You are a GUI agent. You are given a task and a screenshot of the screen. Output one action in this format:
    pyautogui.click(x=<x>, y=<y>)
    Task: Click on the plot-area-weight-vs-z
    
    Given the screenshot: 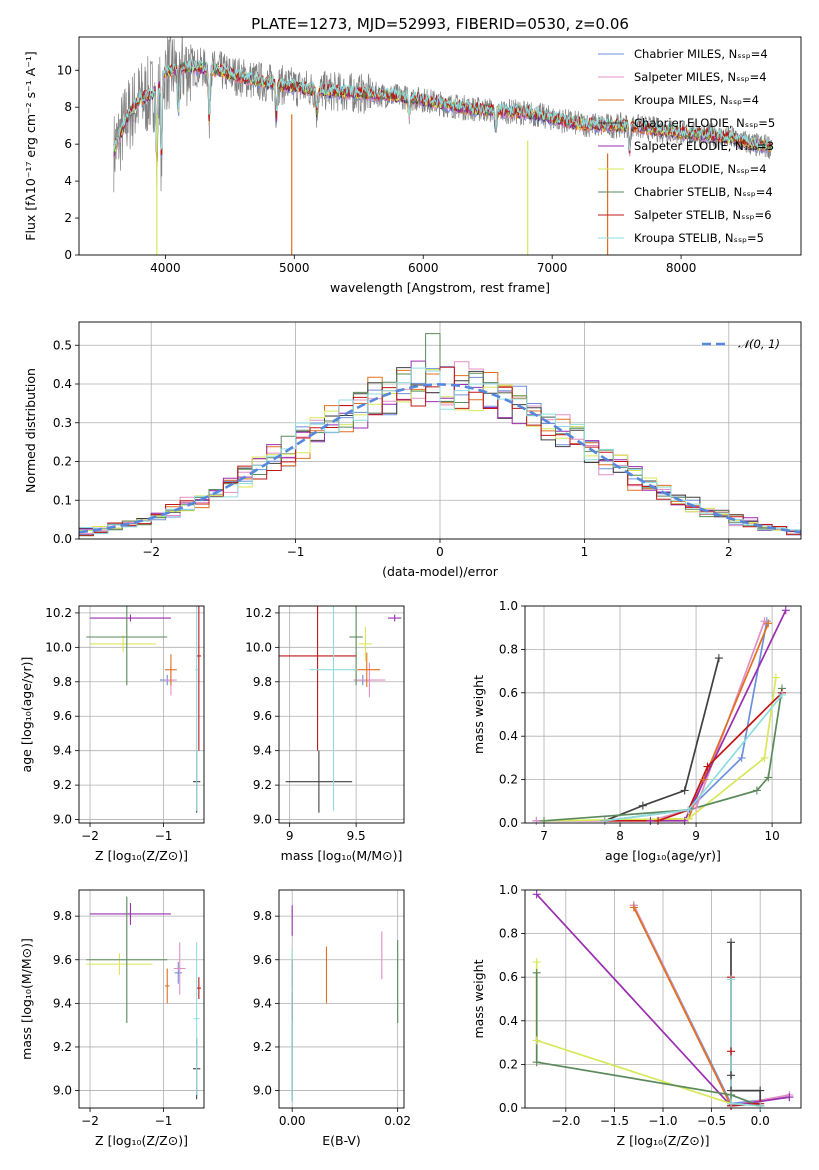 What is the action you would take?
    pyautogui.click(x=663, y=999)
    